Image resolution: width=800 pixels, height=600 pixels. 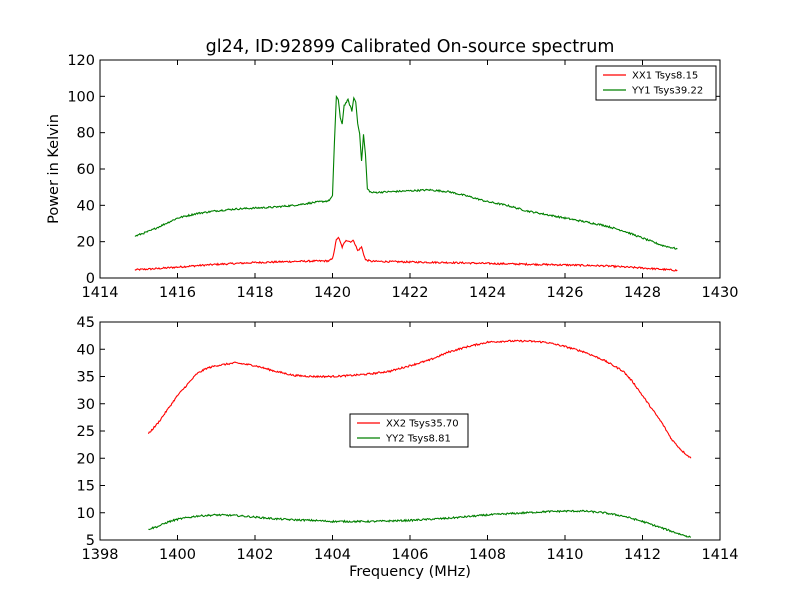 I want to click on top-plot-x-tick-label: 1416, so click(x=177, y=293).